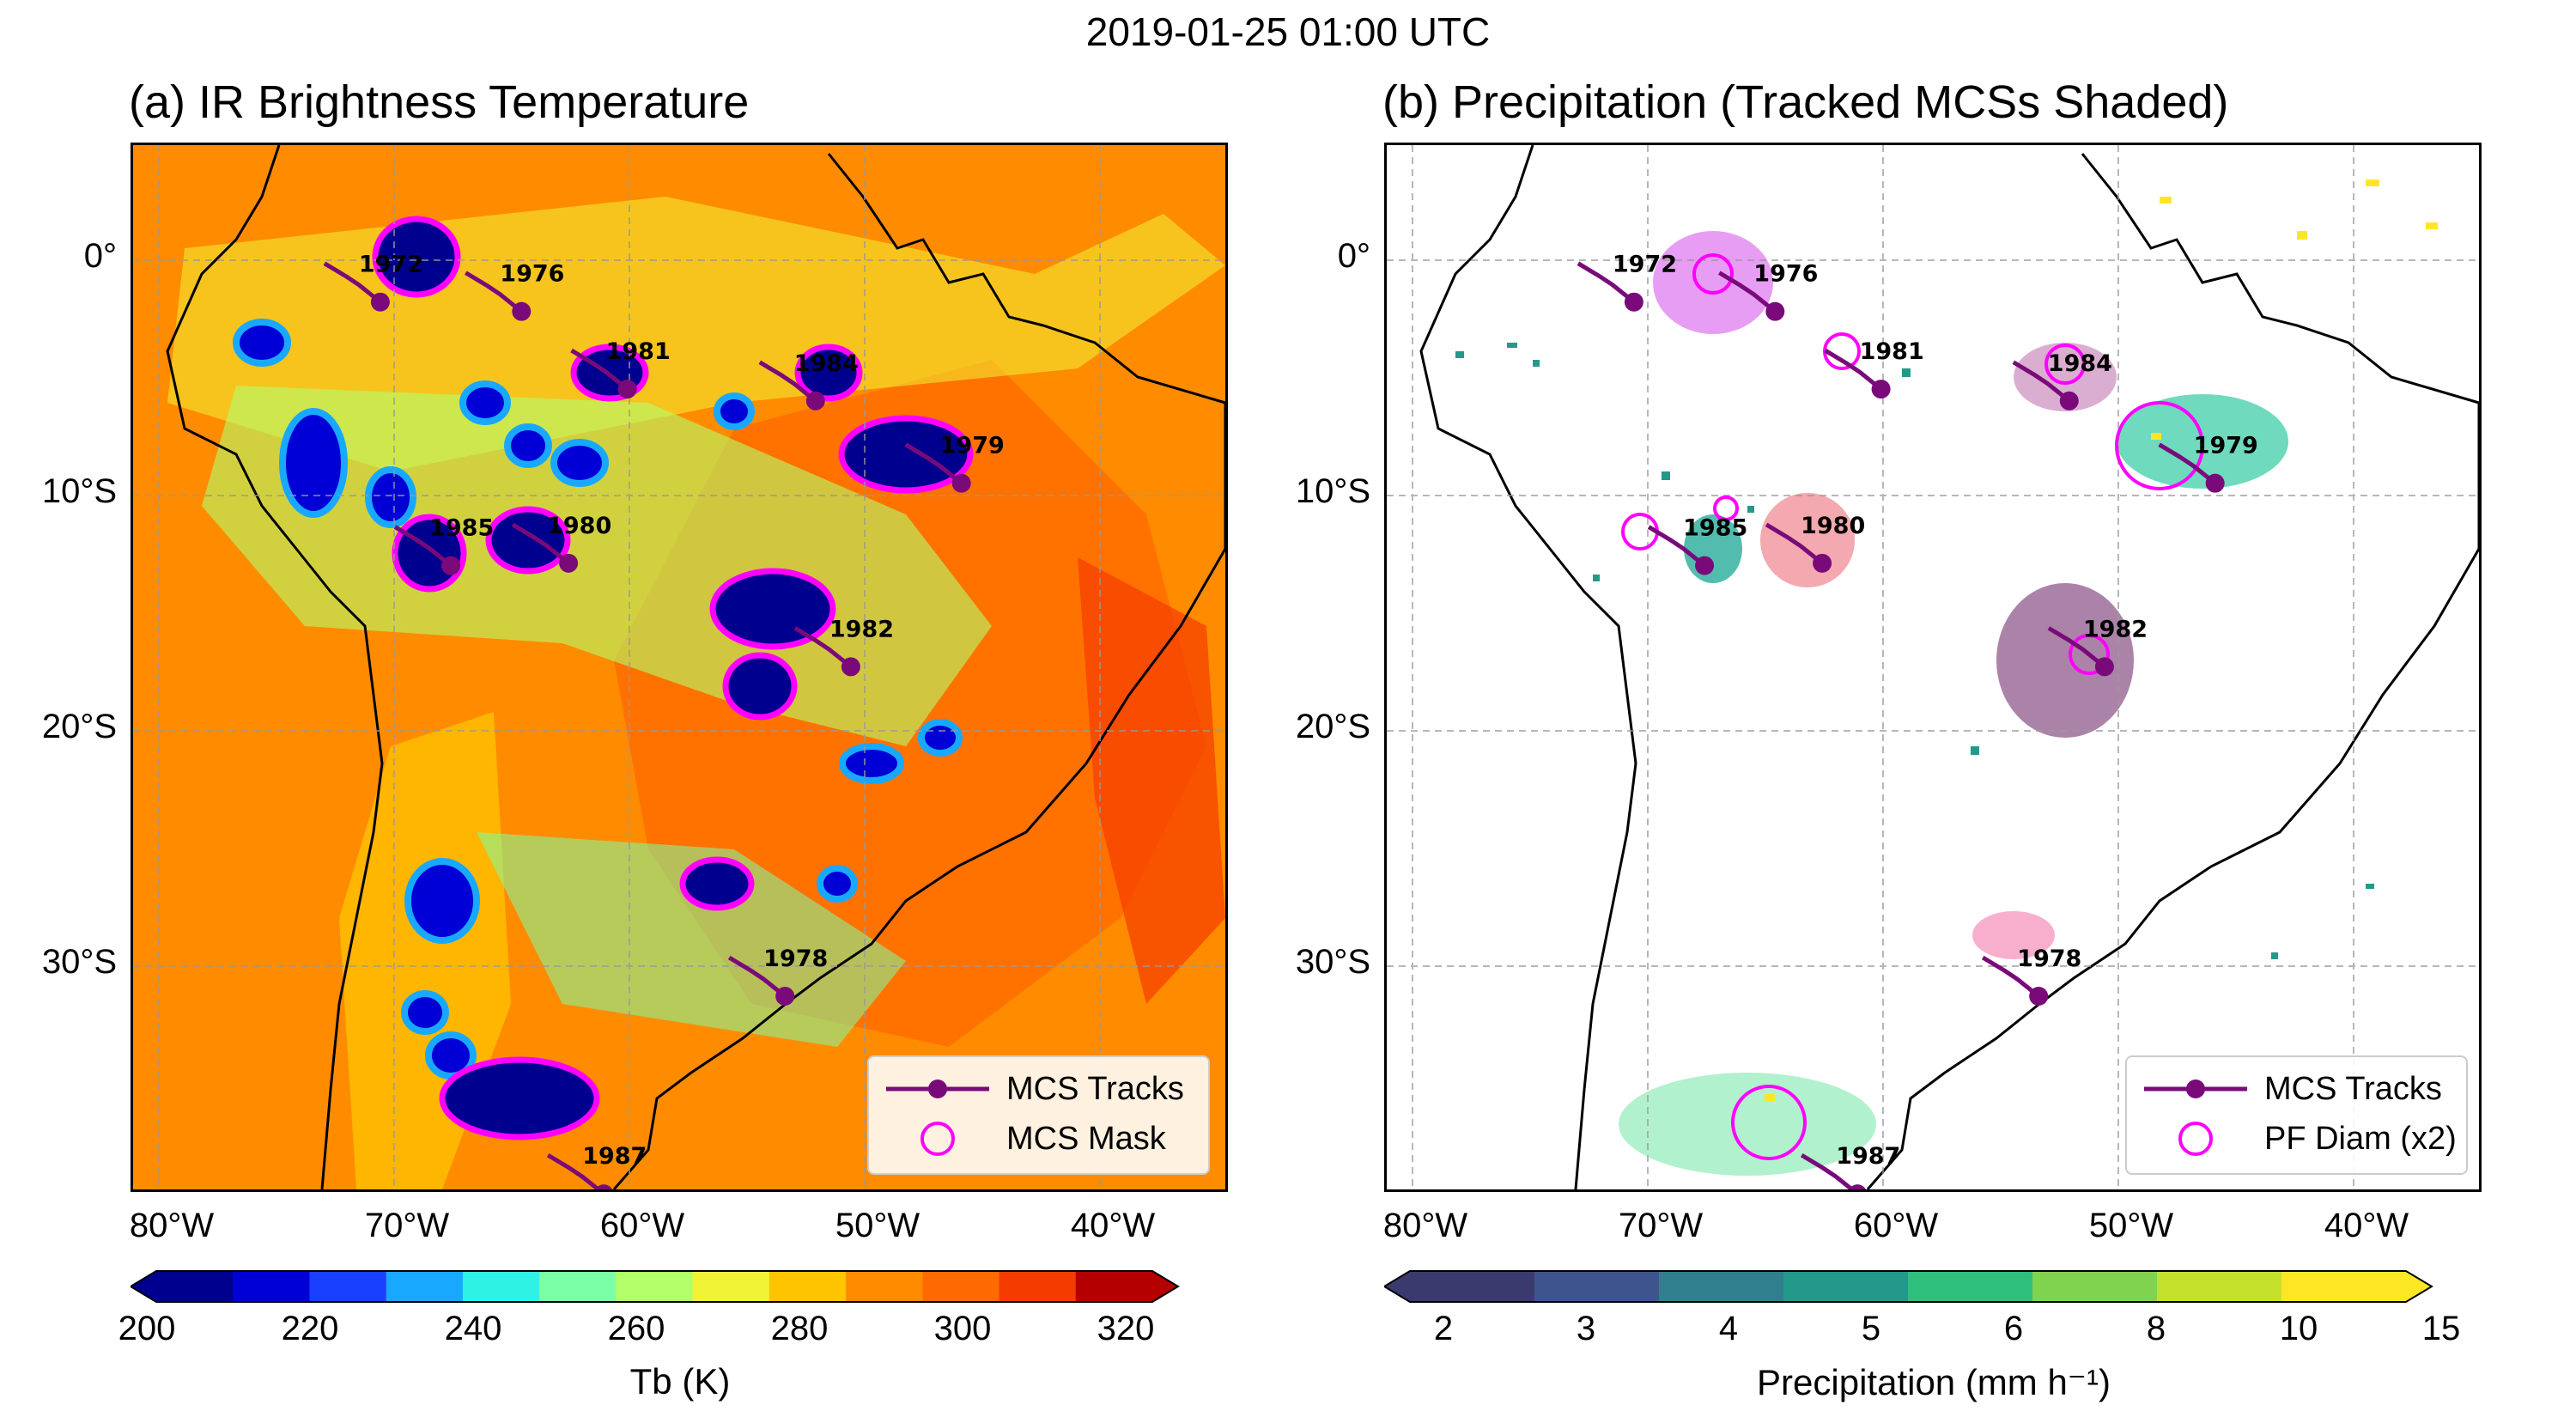 This screenshot has width=2576, height=1417. What do you see at coordinates (1842, 351) in the screenshot?
I see `pf-circle-1981` at bounding box center [1842, 351].